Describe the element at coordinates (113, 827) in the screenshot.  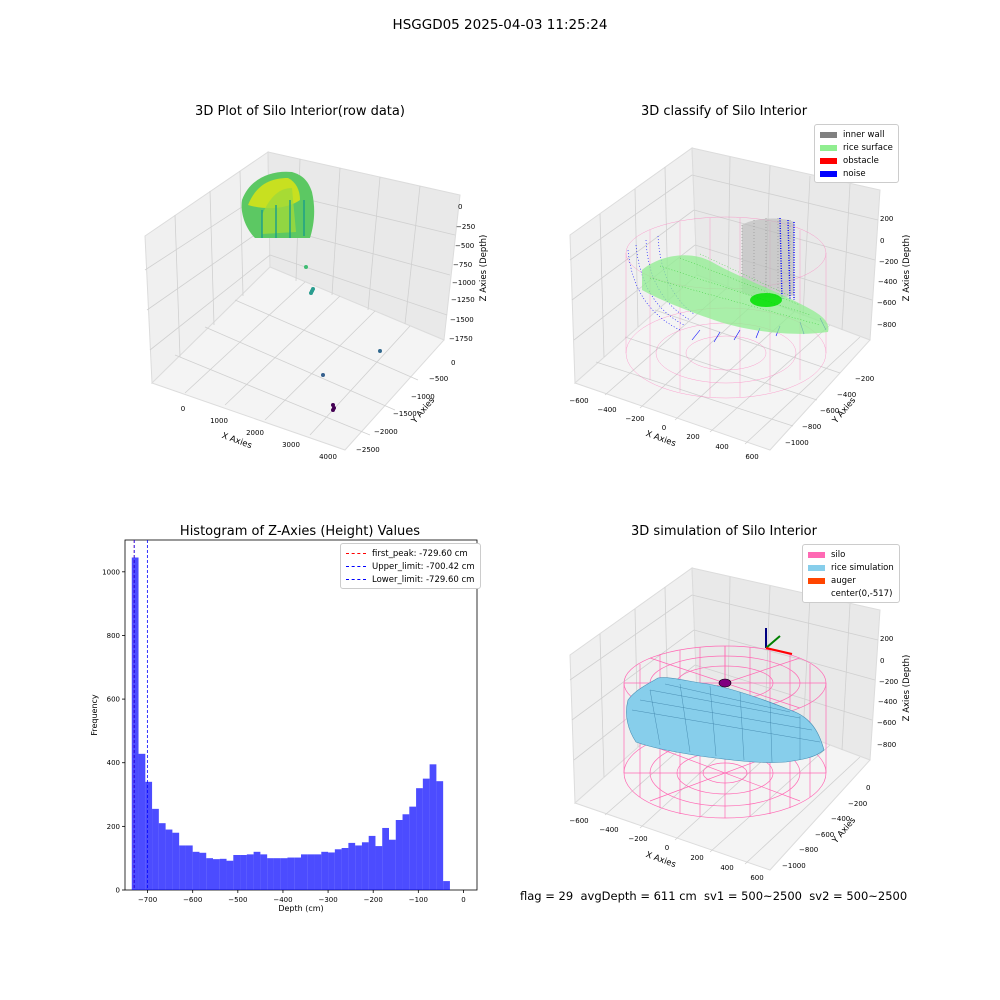
I see `y-tick-label: 200` at that location.